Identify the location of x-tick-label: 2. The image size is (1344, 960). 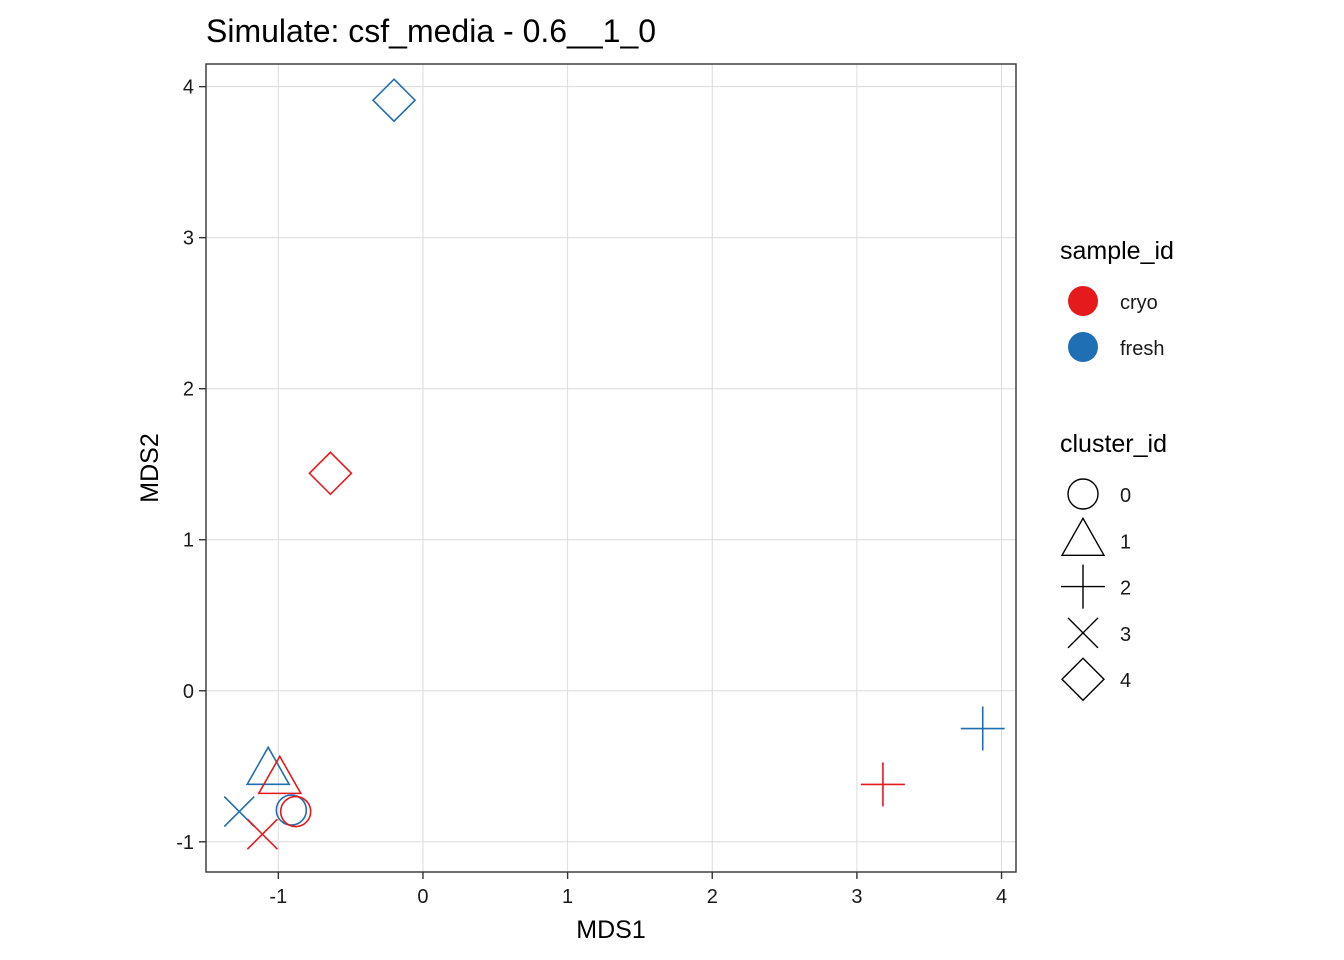
(712, 897).